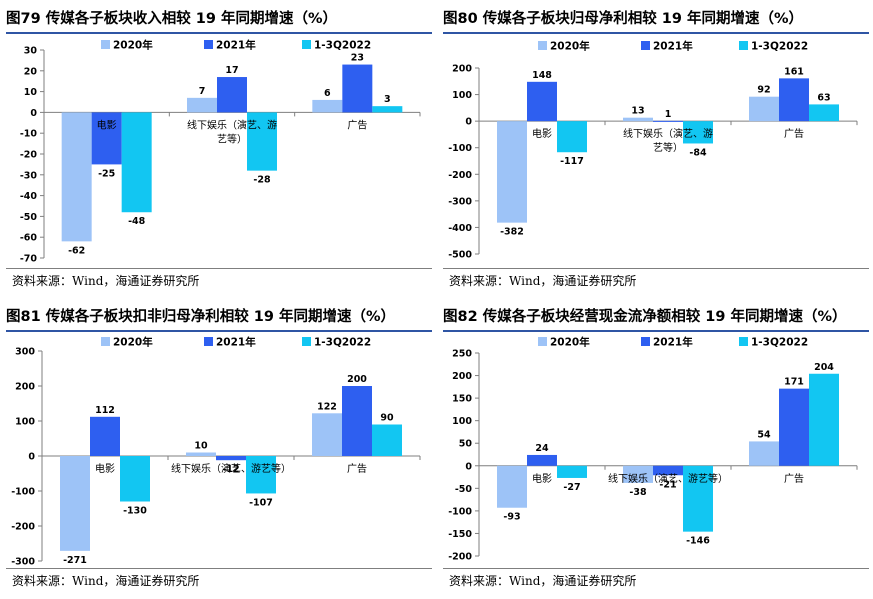  What do you see at coordinates (668, 133) in the screenshot?
I see `category-label: 线下娱乐（演艺、游` at bounding box center [668, 133].